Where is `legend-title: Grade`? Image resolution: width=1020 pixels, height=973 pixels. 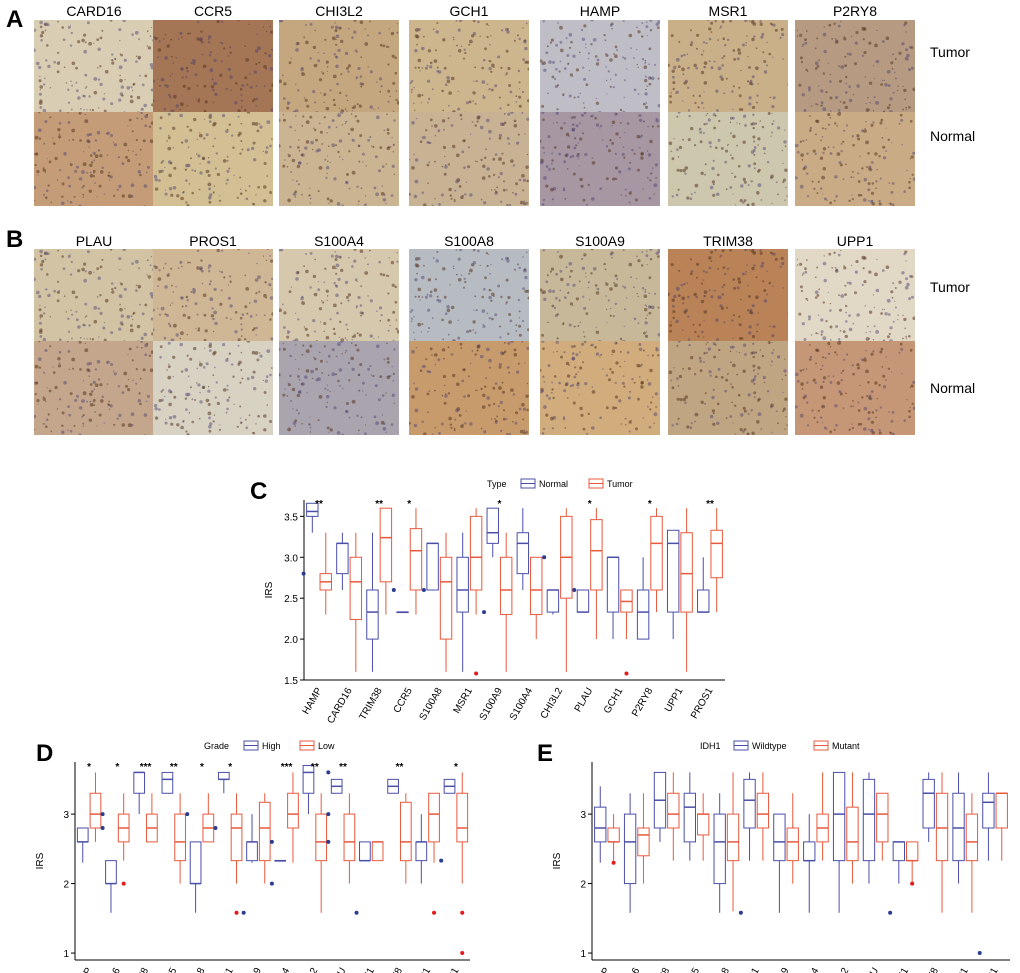 legend-title: Grade is located at coordinates (216, 746).